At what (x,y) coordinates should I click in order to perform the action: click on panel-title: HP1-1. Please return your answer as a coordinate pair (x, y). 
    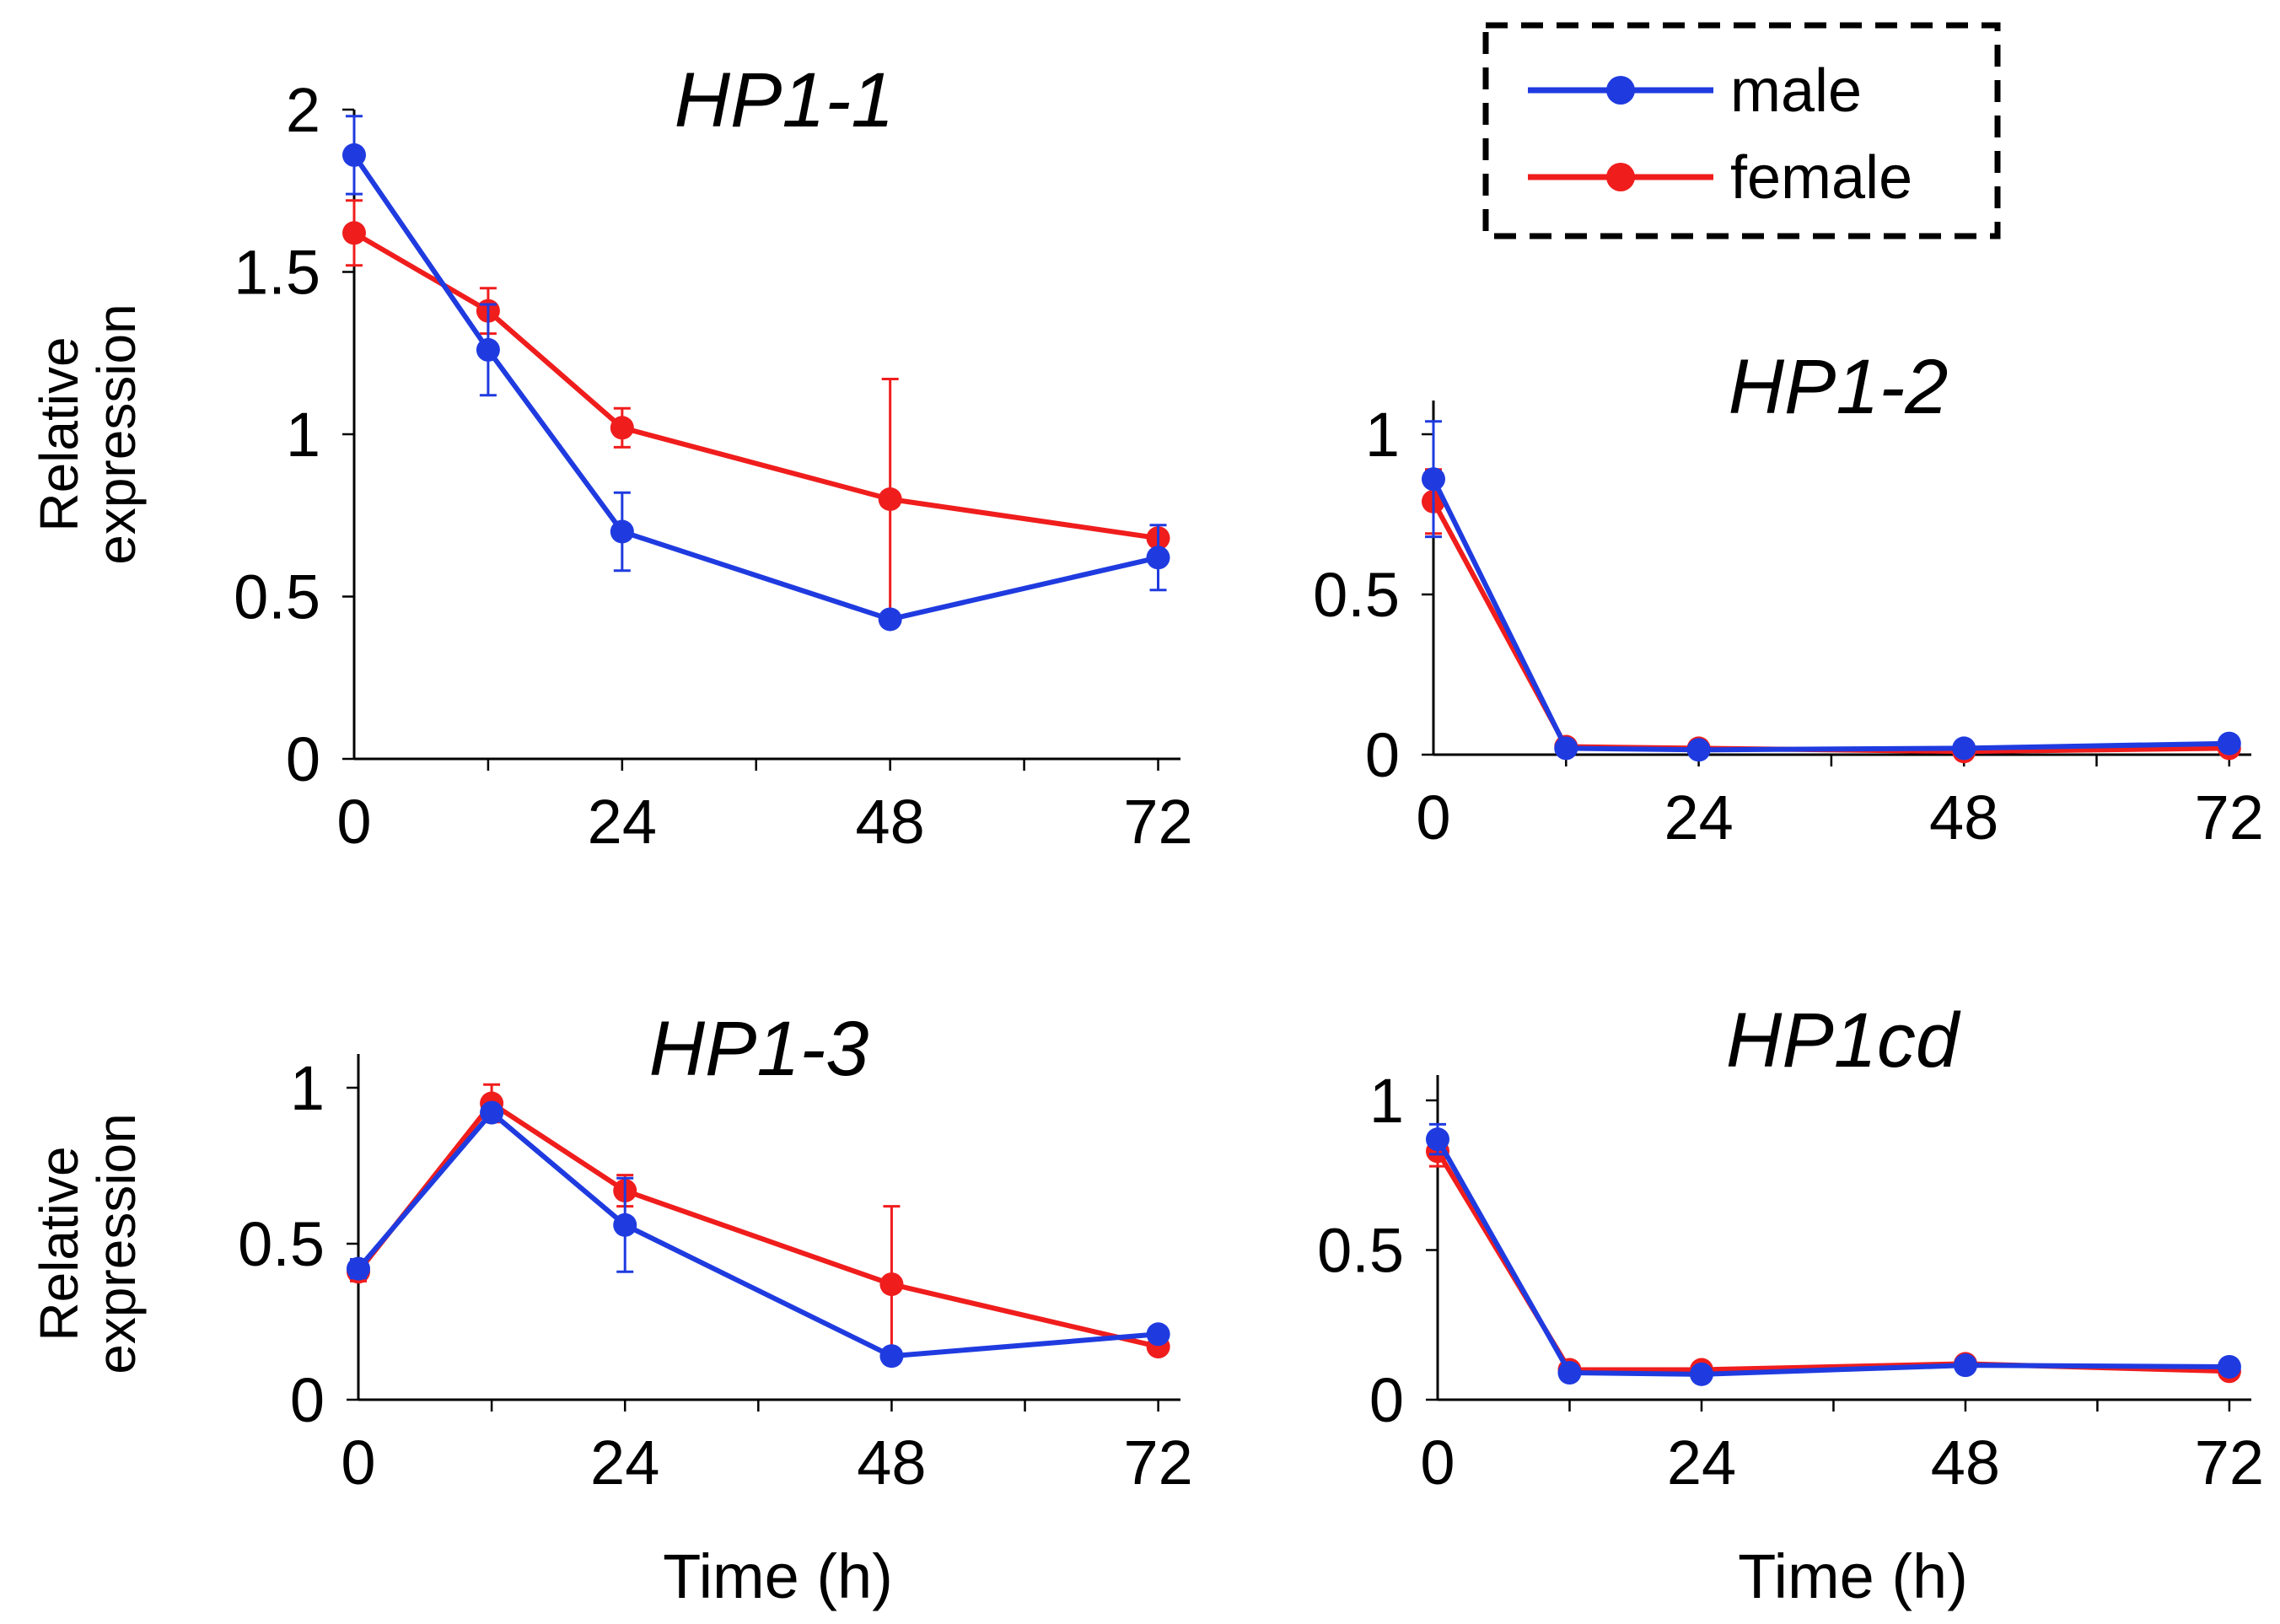
    Looking at the image, I should click on (785, 100).